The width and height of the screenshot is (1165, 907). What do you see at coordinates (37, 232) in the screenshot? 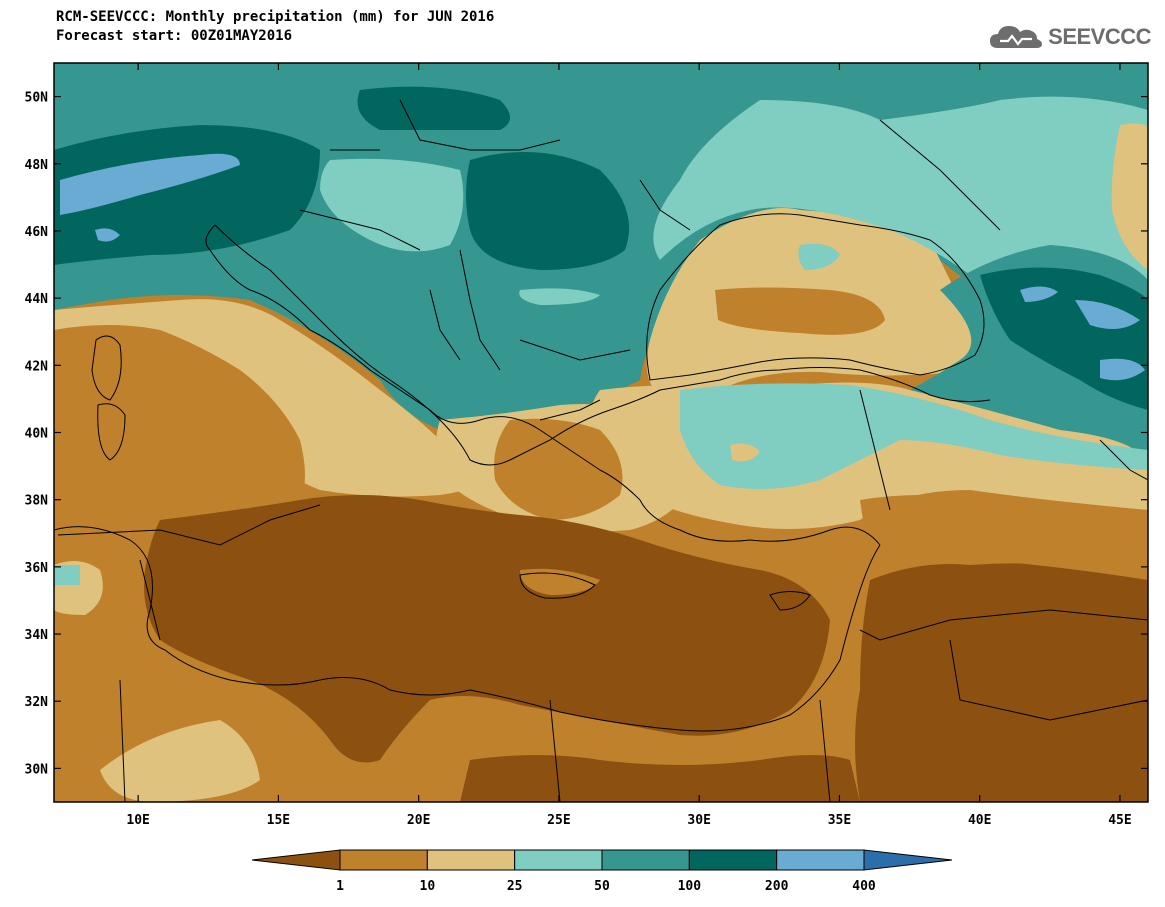
I see `lat-tick-label: 46N` at bounding box center [37, 232].